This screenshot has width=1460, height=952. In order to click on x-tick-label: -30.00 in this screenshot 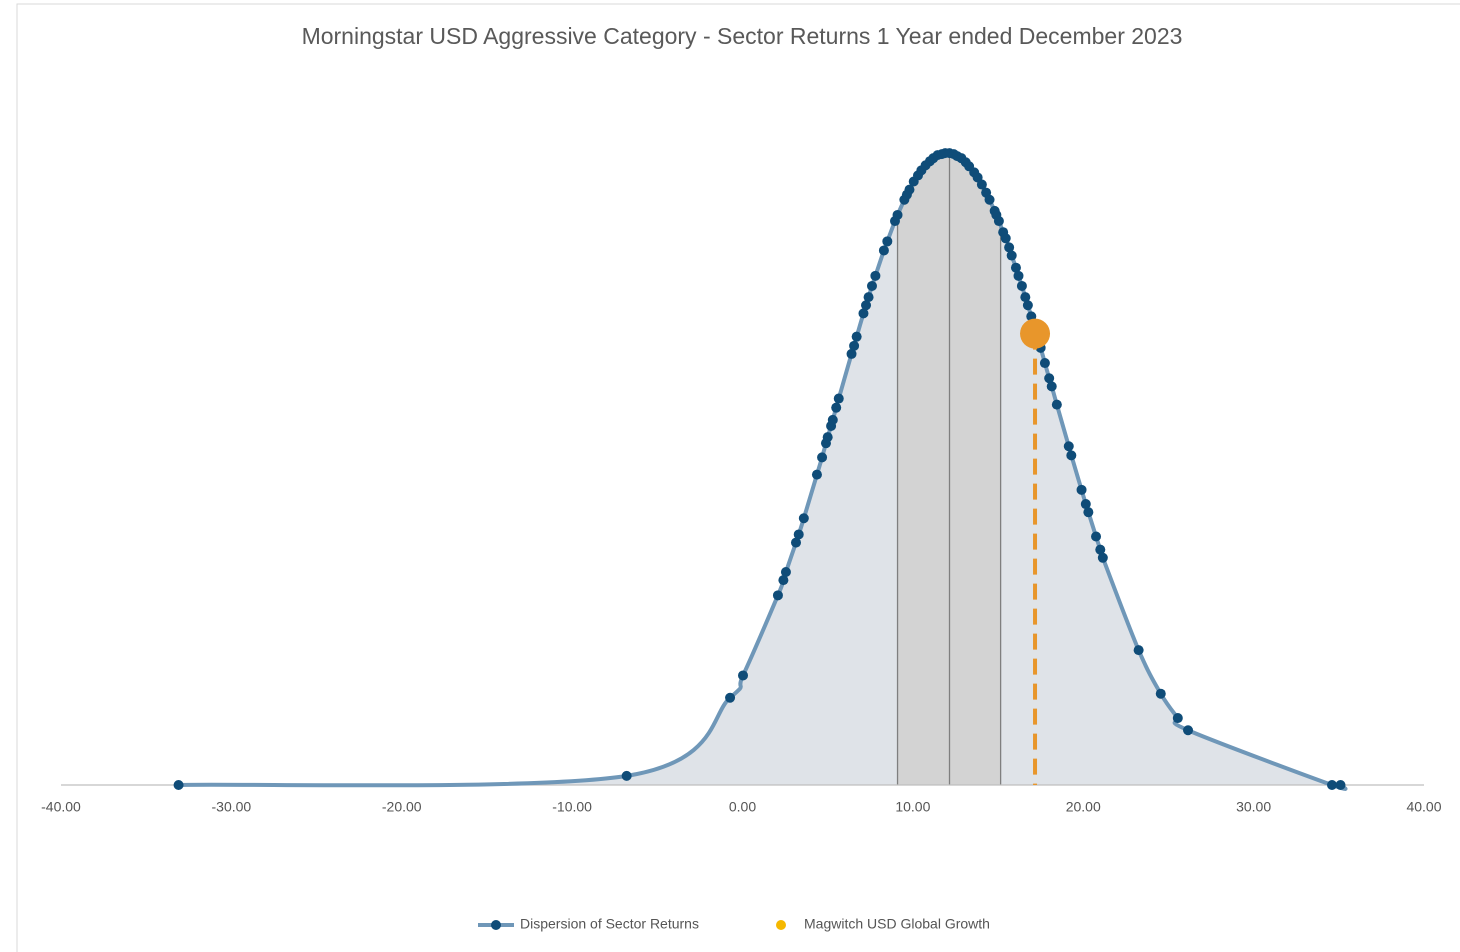, I will do `click(232, 807)`.